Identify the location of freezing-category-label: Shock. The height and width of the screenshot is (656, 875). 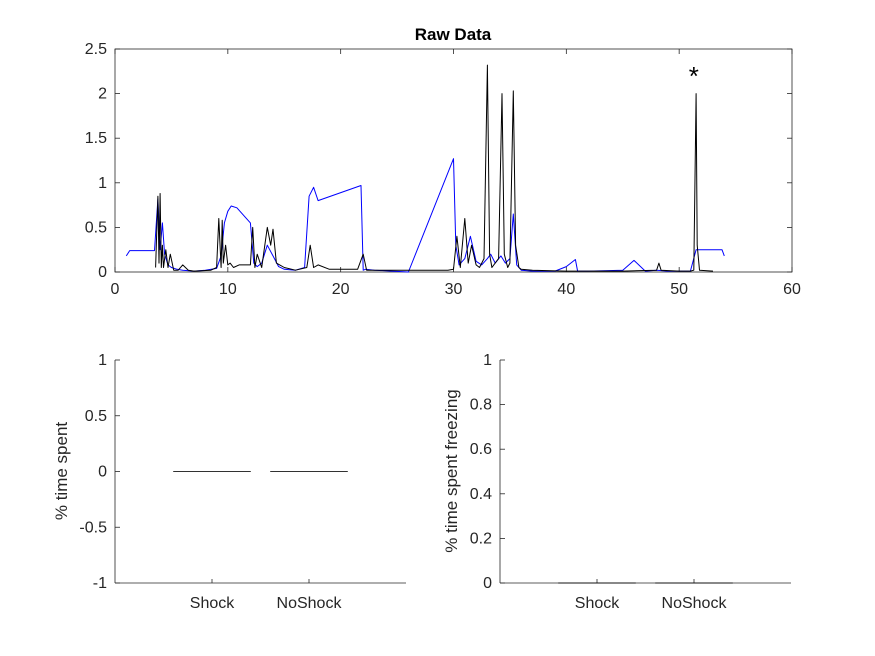
(597, 603).